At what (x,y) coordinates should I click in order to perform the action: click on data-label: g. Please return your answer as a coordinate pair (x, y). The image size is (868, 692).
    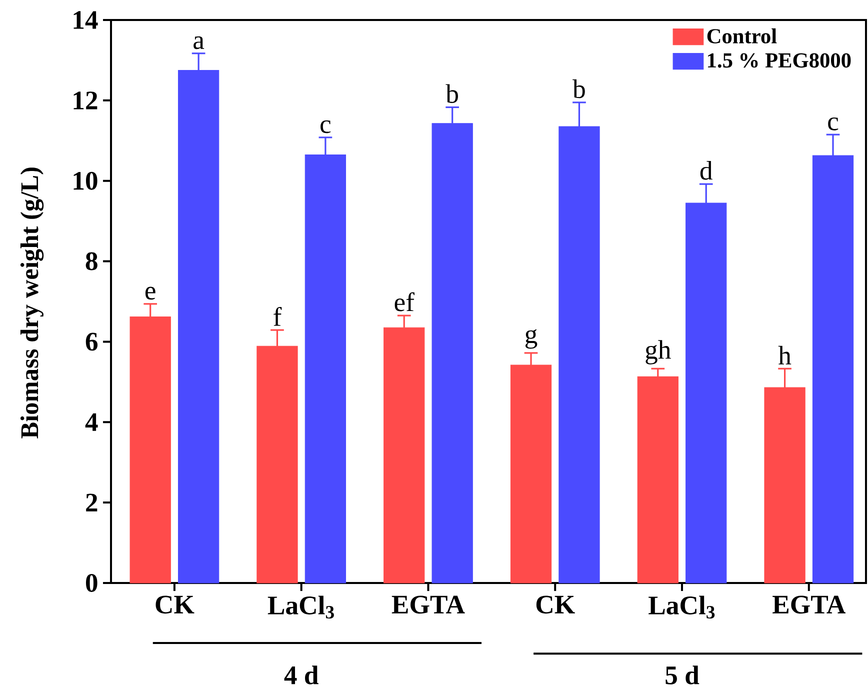
    Looking at the image, I should click on (531, 339).